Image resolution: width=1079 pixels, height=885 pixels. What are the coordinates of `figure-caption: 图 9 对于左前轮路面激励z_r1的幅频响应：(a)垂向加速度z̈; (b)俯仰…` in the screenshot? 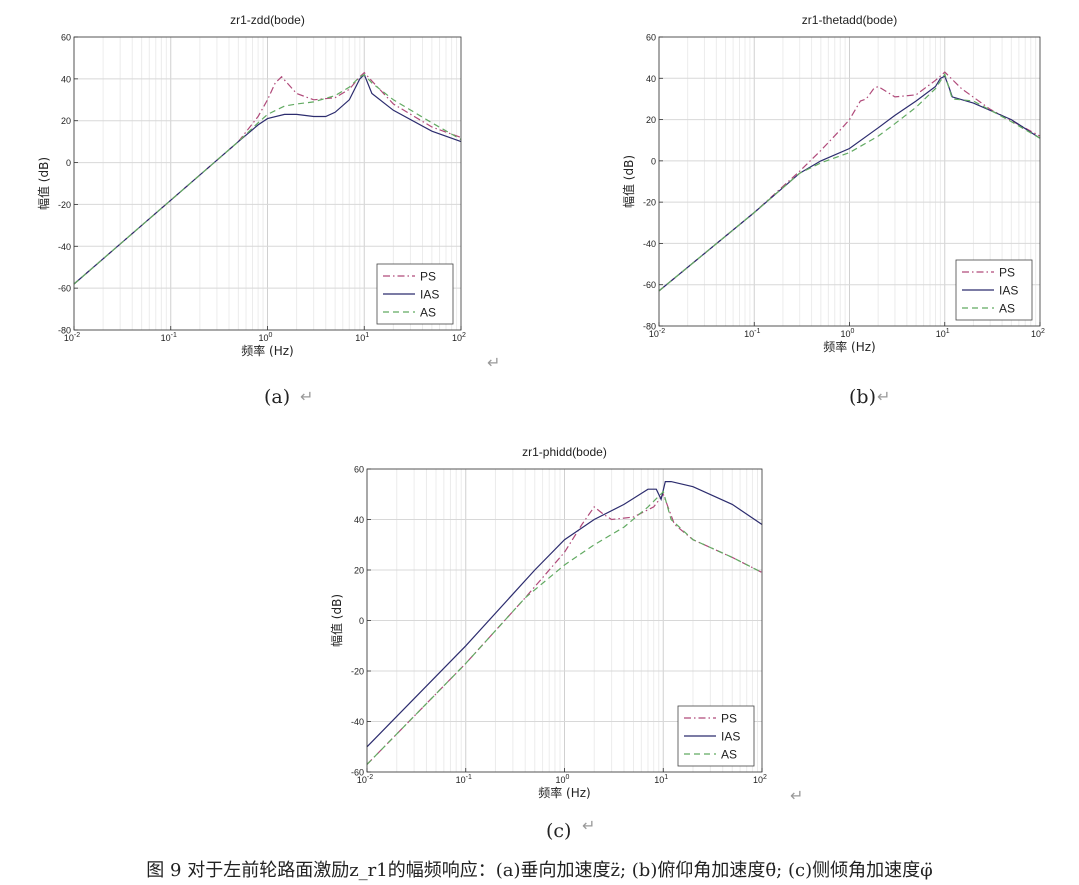 It's located at (539, 870).